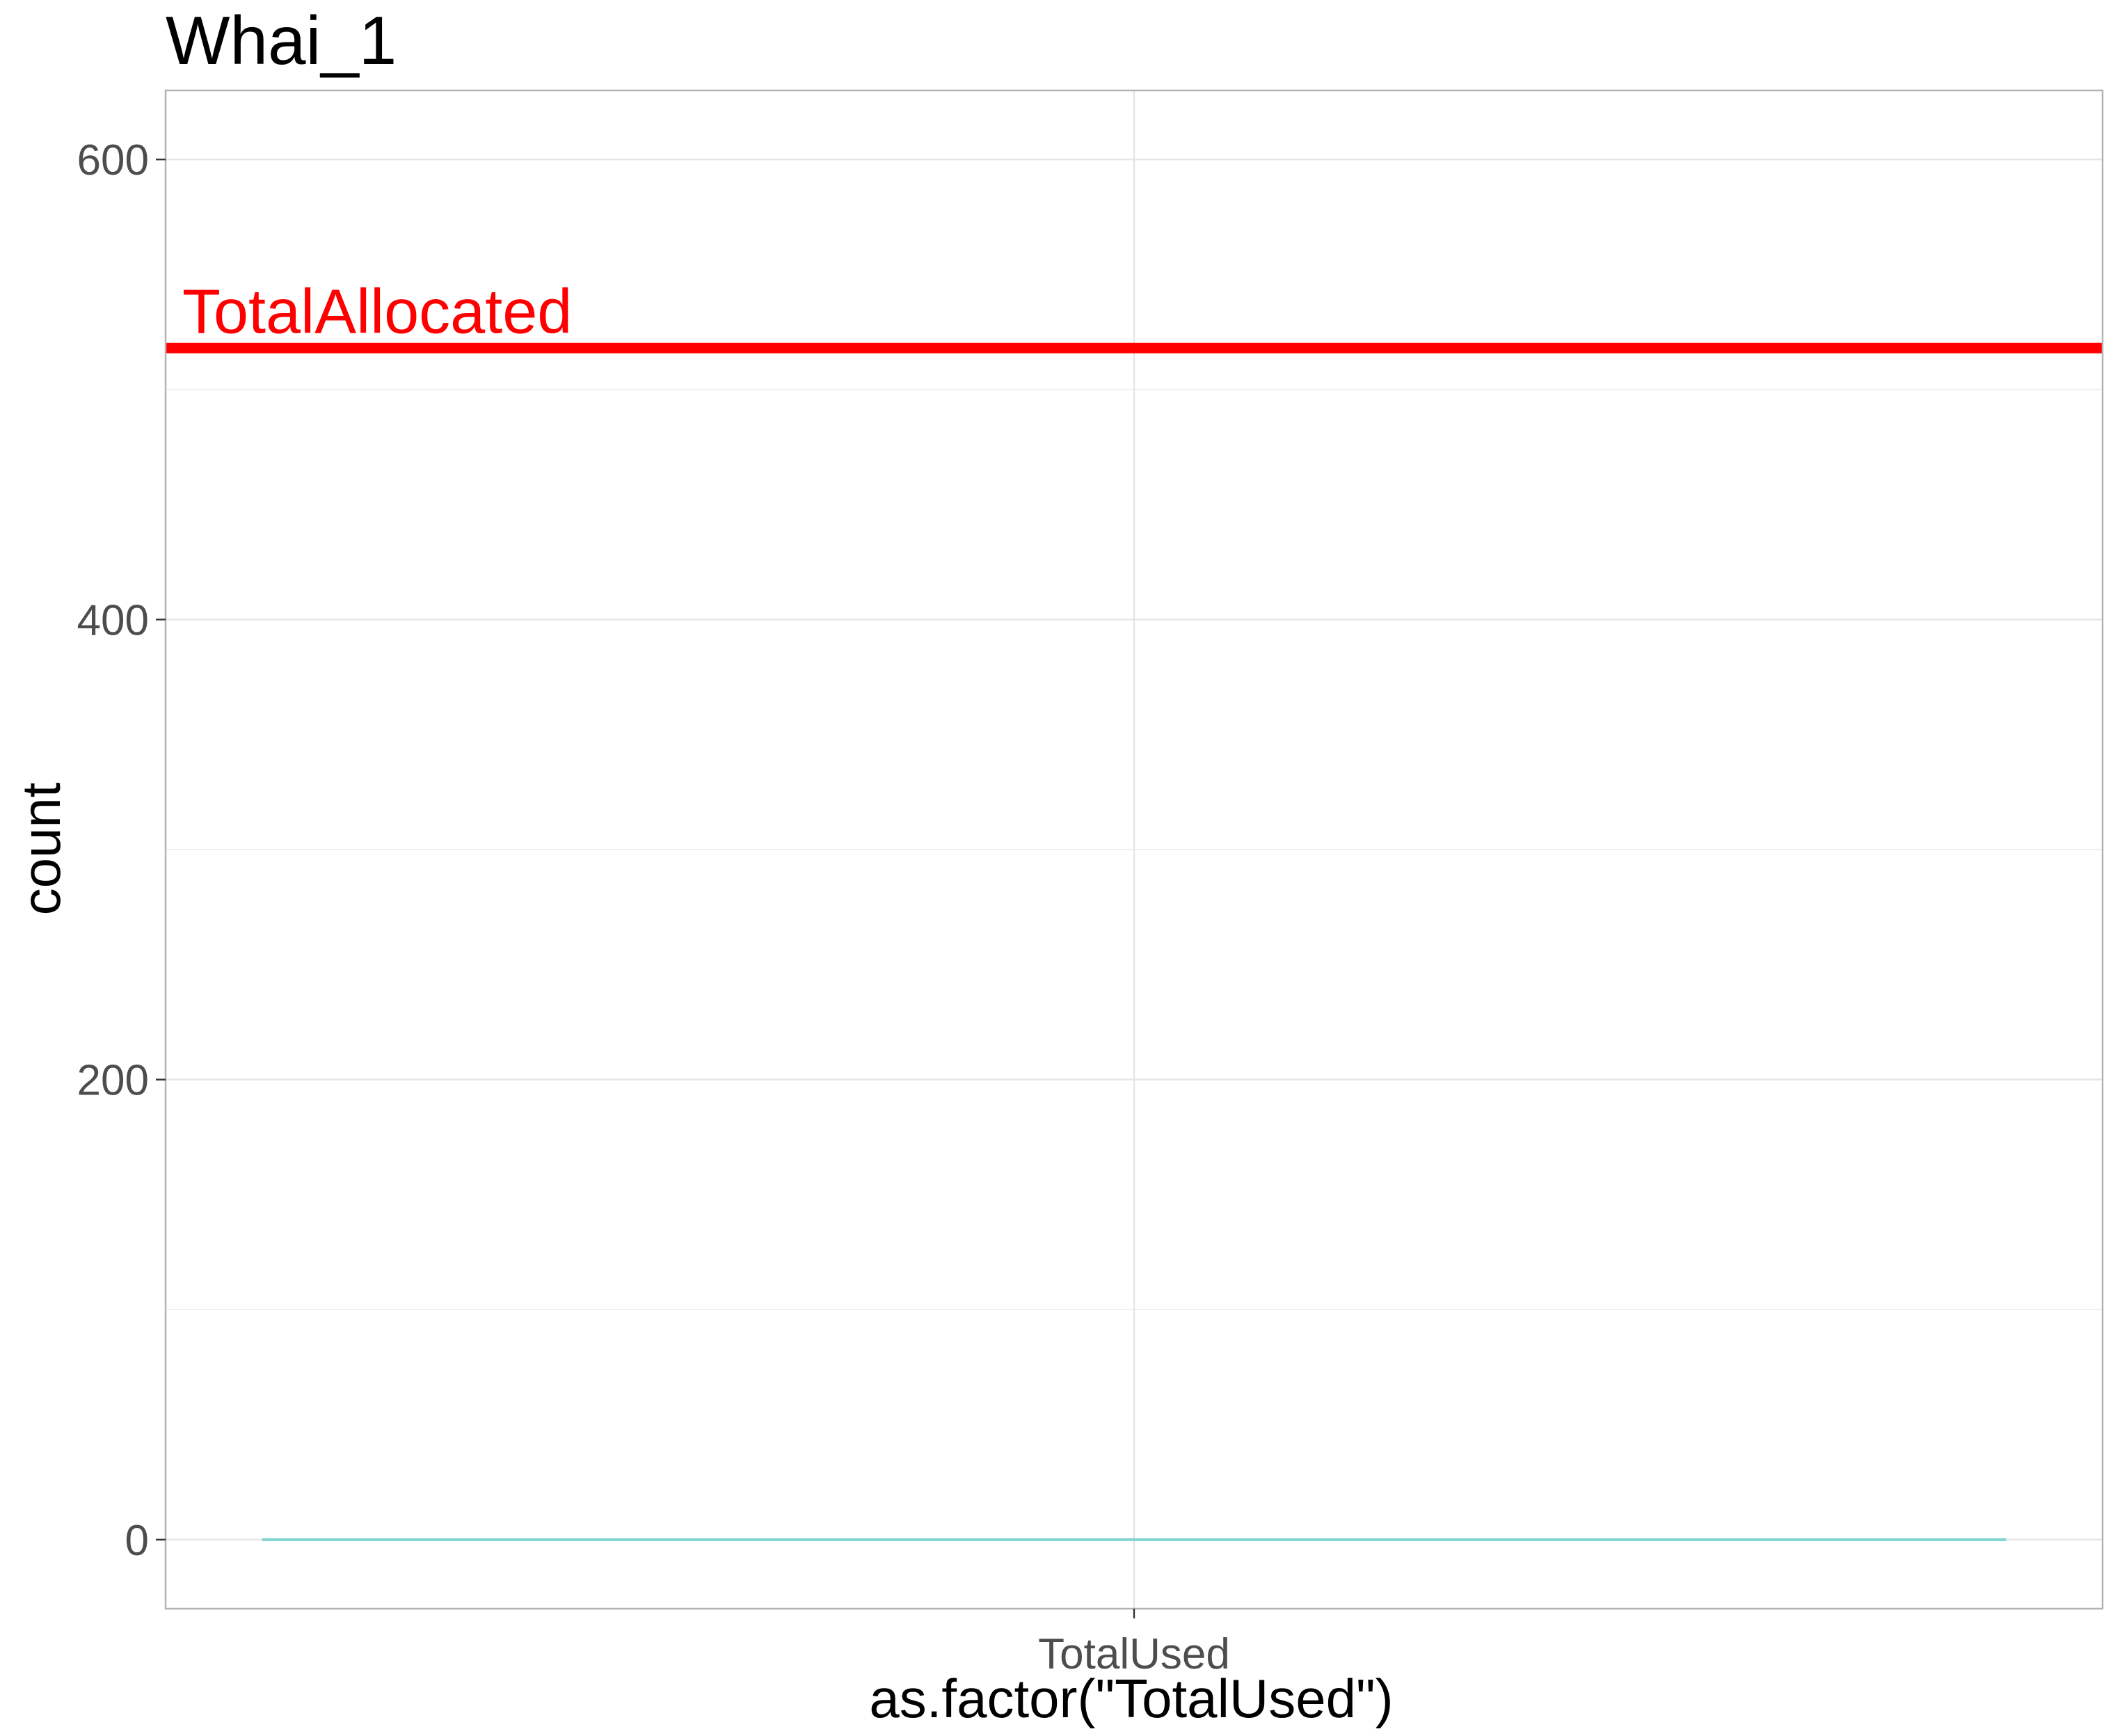 The image size is (2113, 1736). What do you see at coordinates (113, 160) in the screenshot?
I see `y-tick-label: 600` at bounding box center [113, 160].